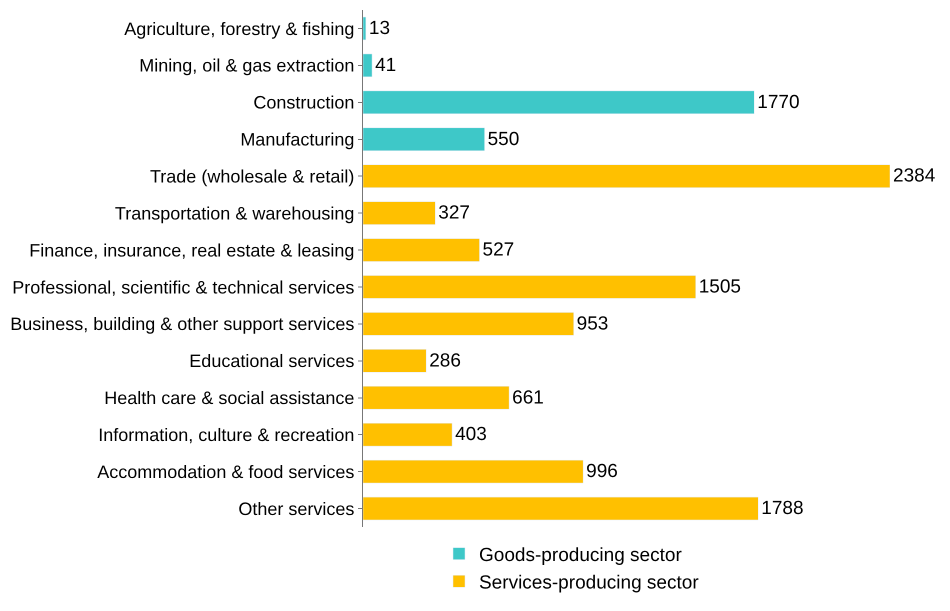 This screenshot has width=950, height=611. What do you see at coordinates (296, 508) in the screenshot?
I see `y-tick-label: Other services` at bounding box center [296, 508].